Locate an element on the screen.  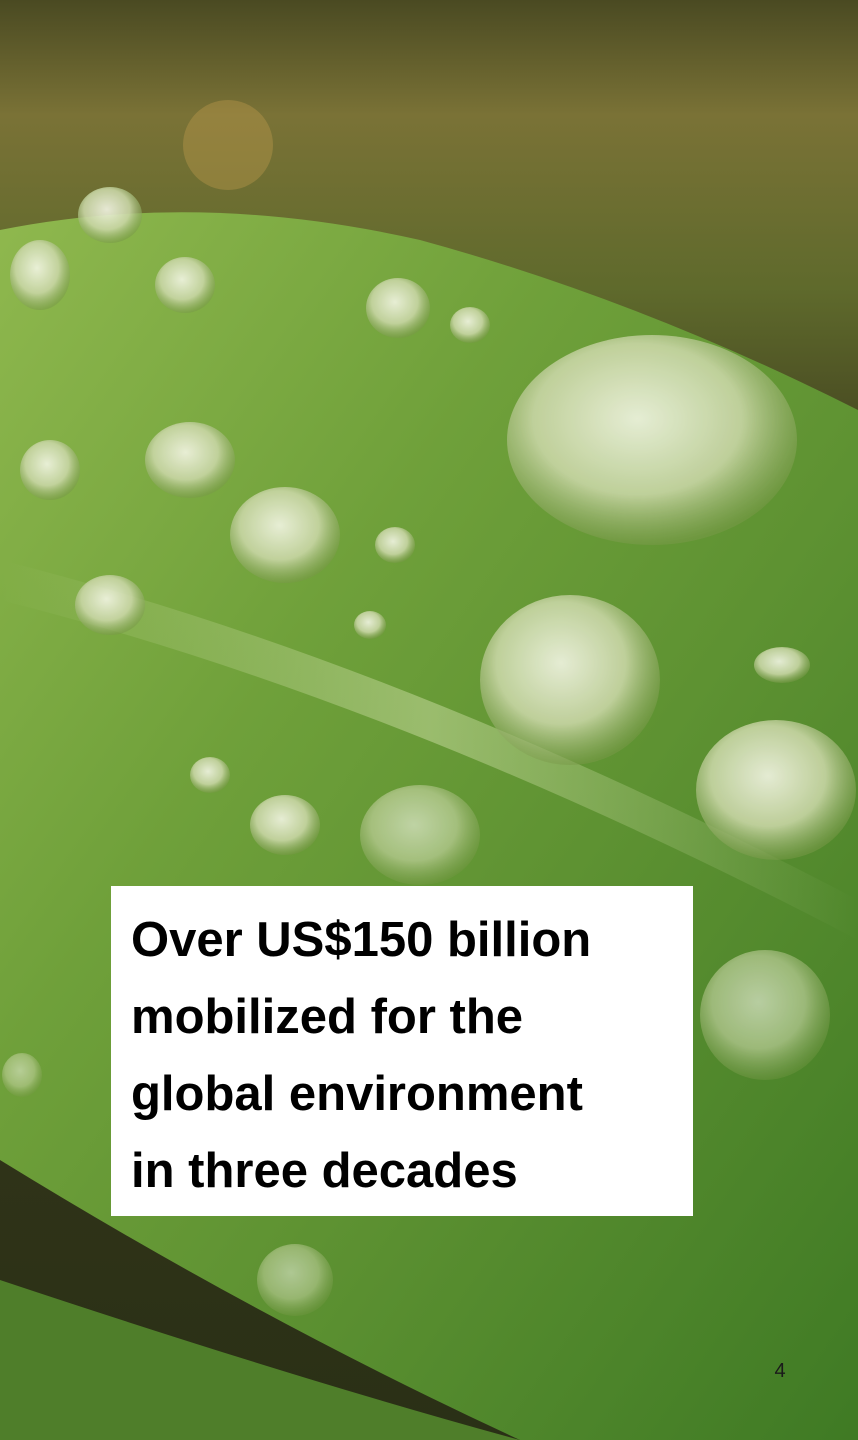
headline-line: in three decades is located at coordinates (324, 1171).